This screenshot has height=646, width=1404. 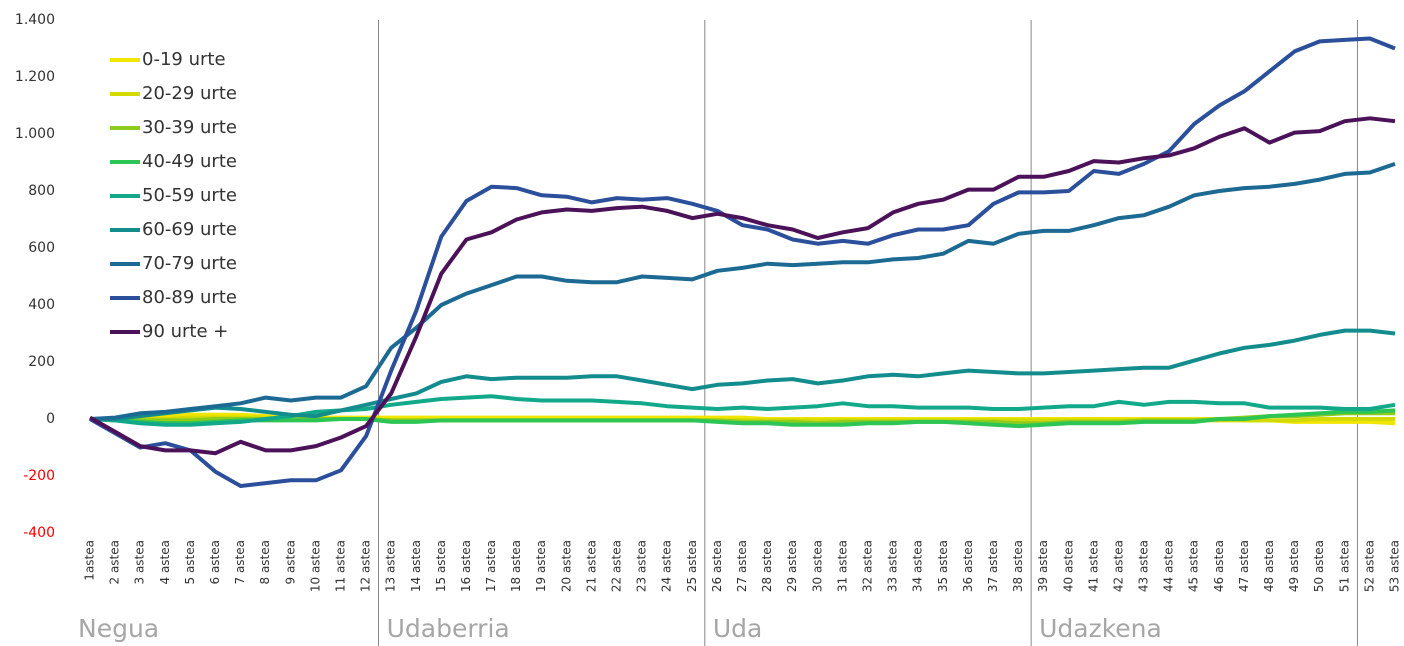 I want to click on x-tick-label: 24 astea, so click(x=667, y=566).